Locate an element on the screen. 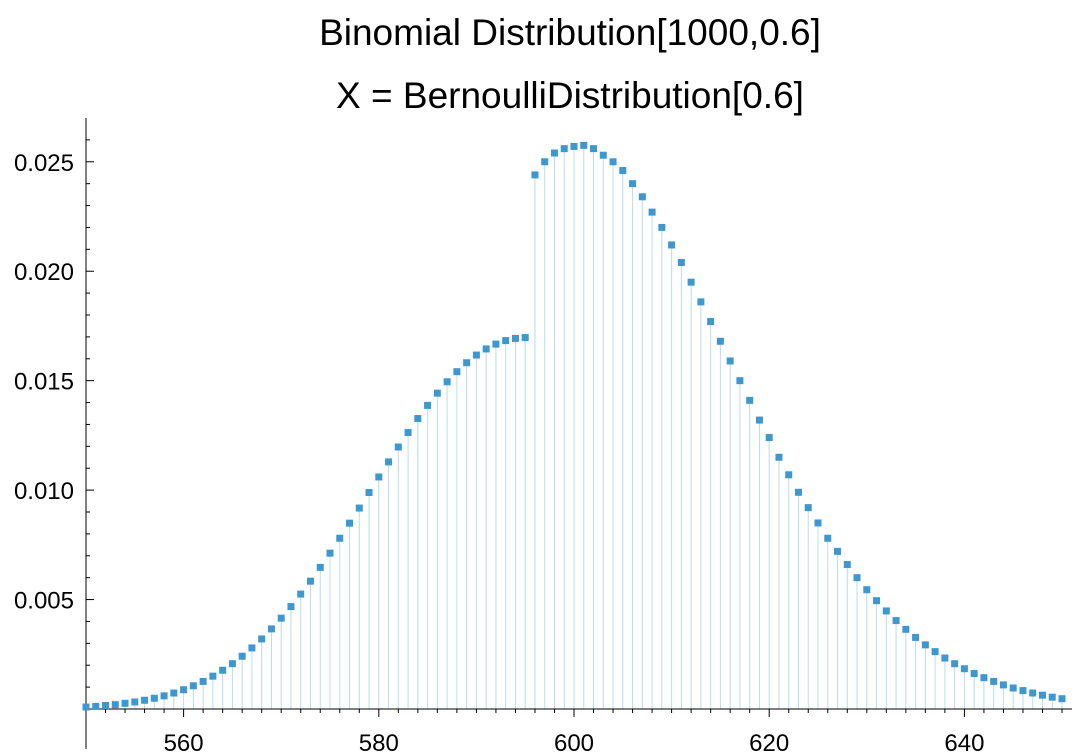  x-tick-label: 640 is located at coordinates (964, 743).